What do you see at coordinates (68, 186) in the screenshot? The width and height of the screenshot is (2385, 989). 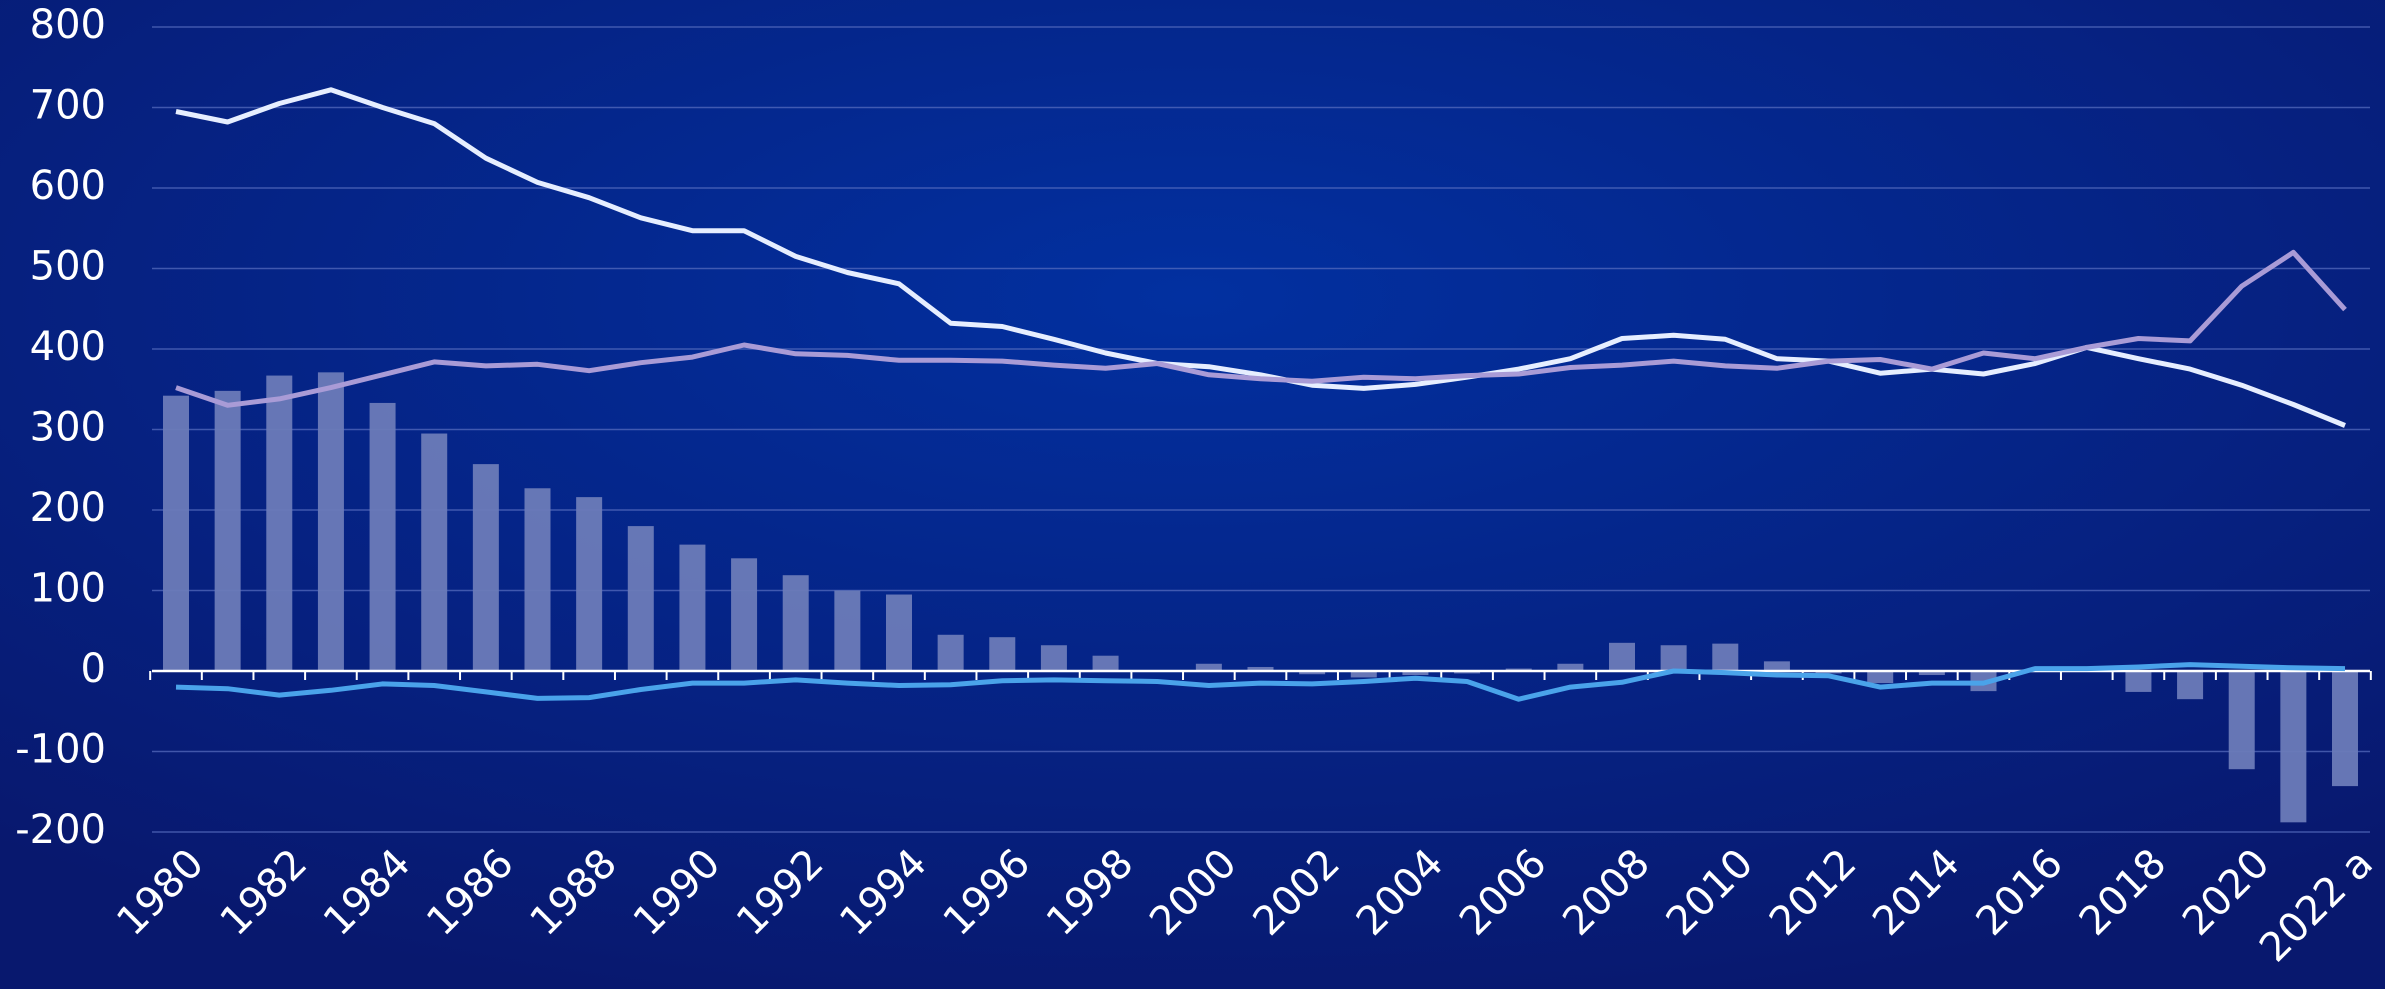 I see `y-tick-label: 600` at bounding box center [68, 186].